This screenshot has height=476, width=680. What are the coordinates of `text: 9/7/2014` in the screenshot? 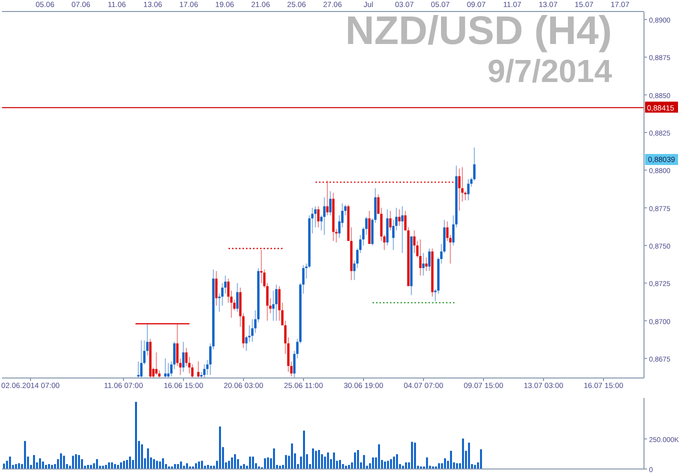 It's located at (549, 71).